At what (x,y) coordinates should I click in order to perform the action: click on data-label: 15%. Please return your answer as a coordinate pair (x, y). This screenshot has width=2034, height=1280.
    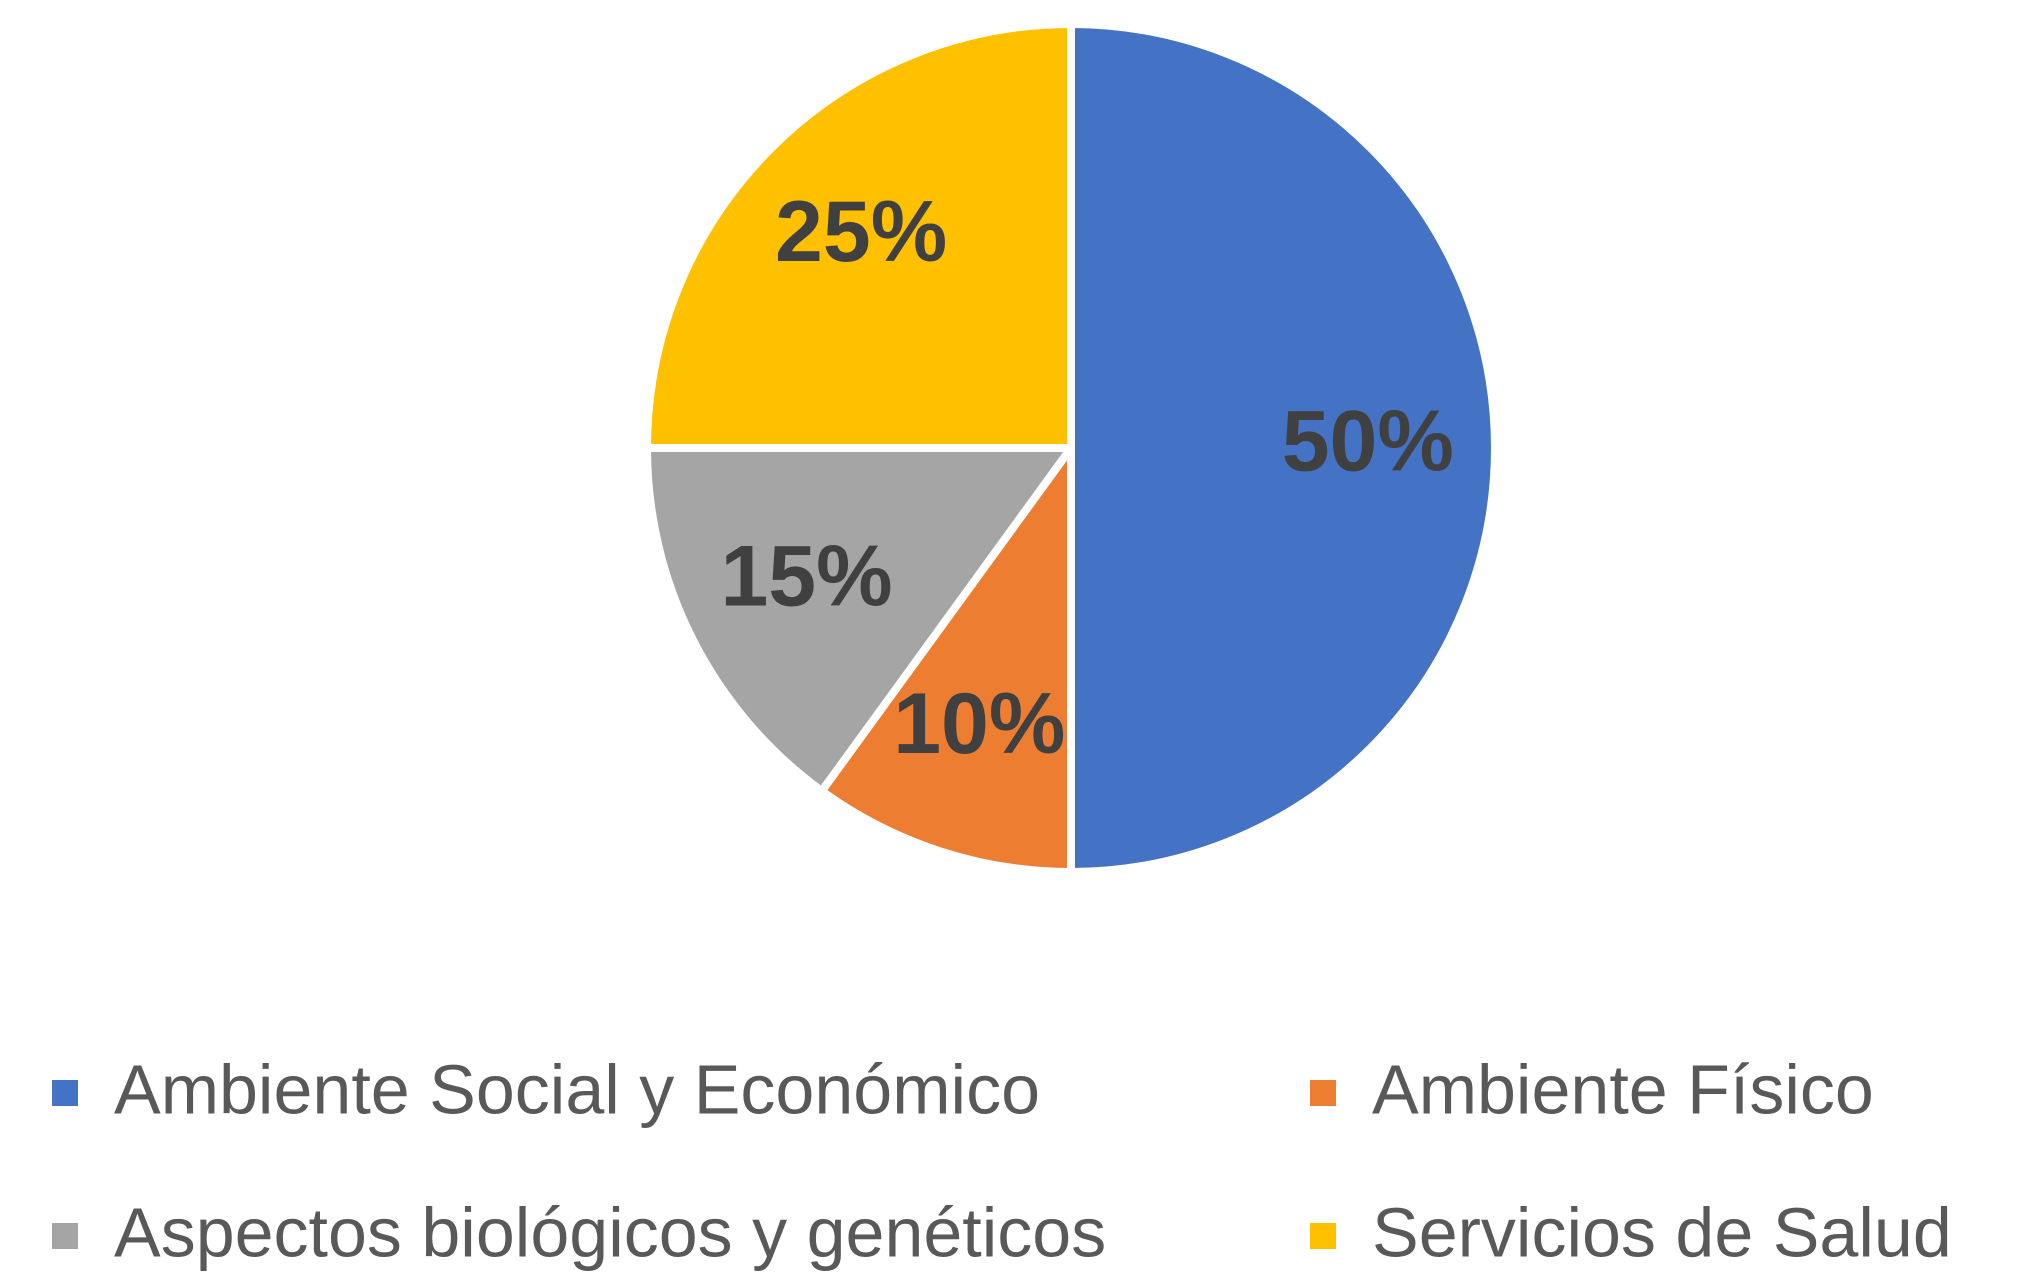
    Looking at the image, I should click on (806, 576).